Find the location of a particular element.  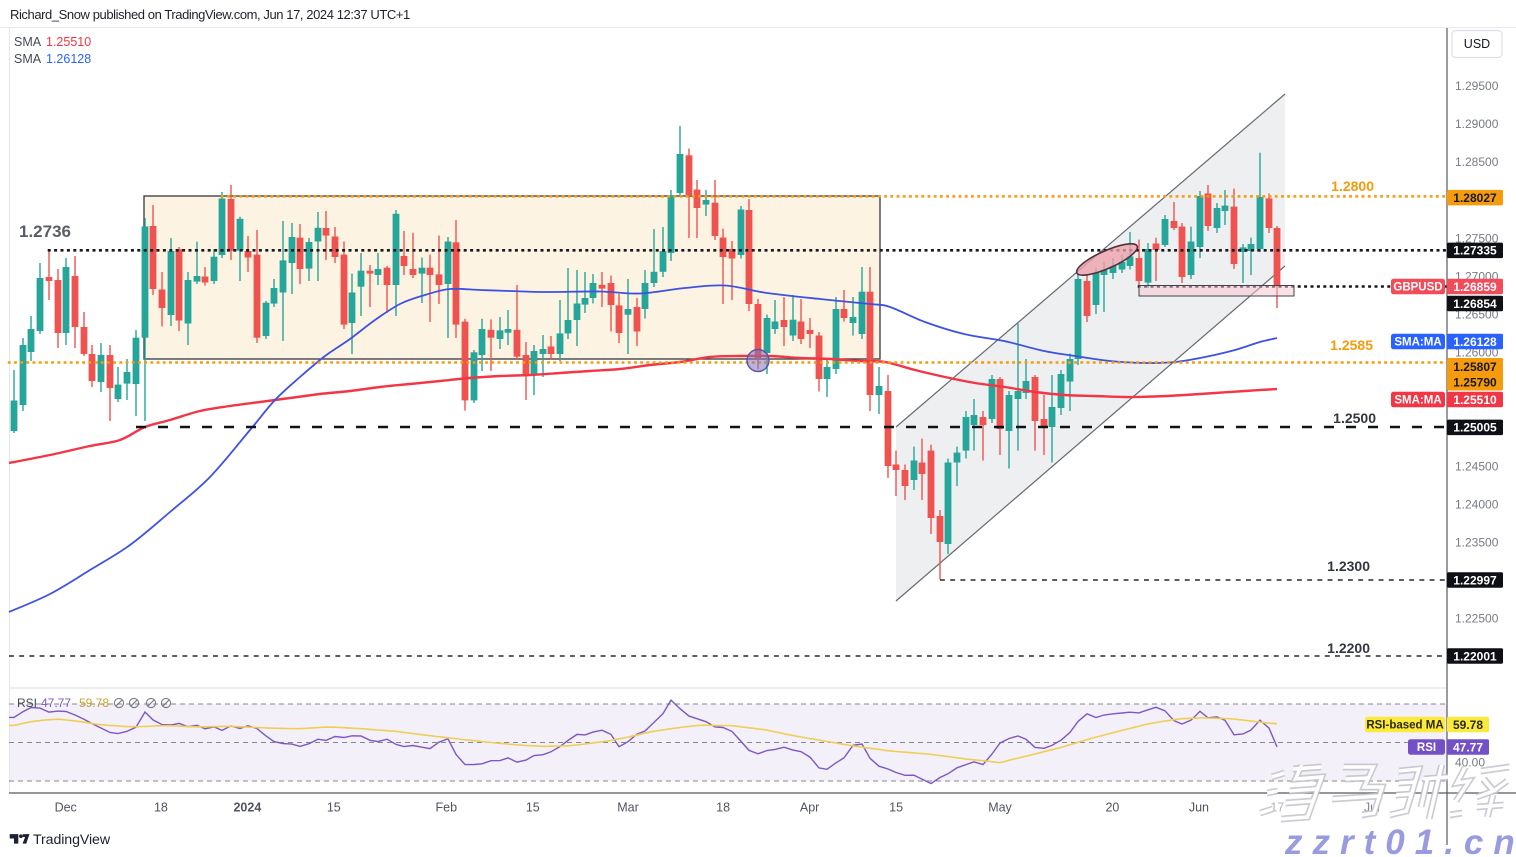

svg-text: 1.24000 is located at coordinates (1477, 504).